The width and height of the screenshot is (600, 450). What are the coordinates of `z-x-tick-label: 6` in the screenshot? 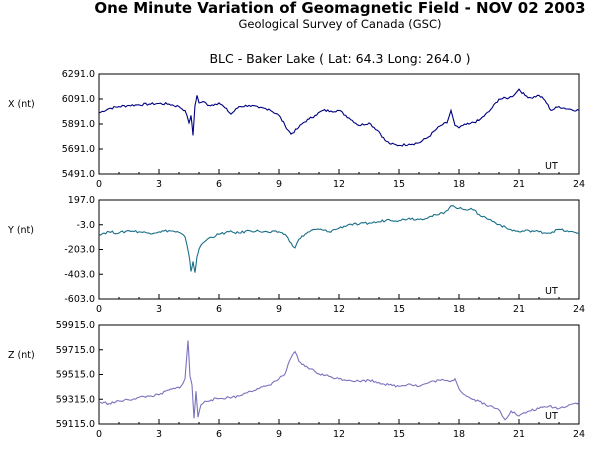 It's located at (219, 434).